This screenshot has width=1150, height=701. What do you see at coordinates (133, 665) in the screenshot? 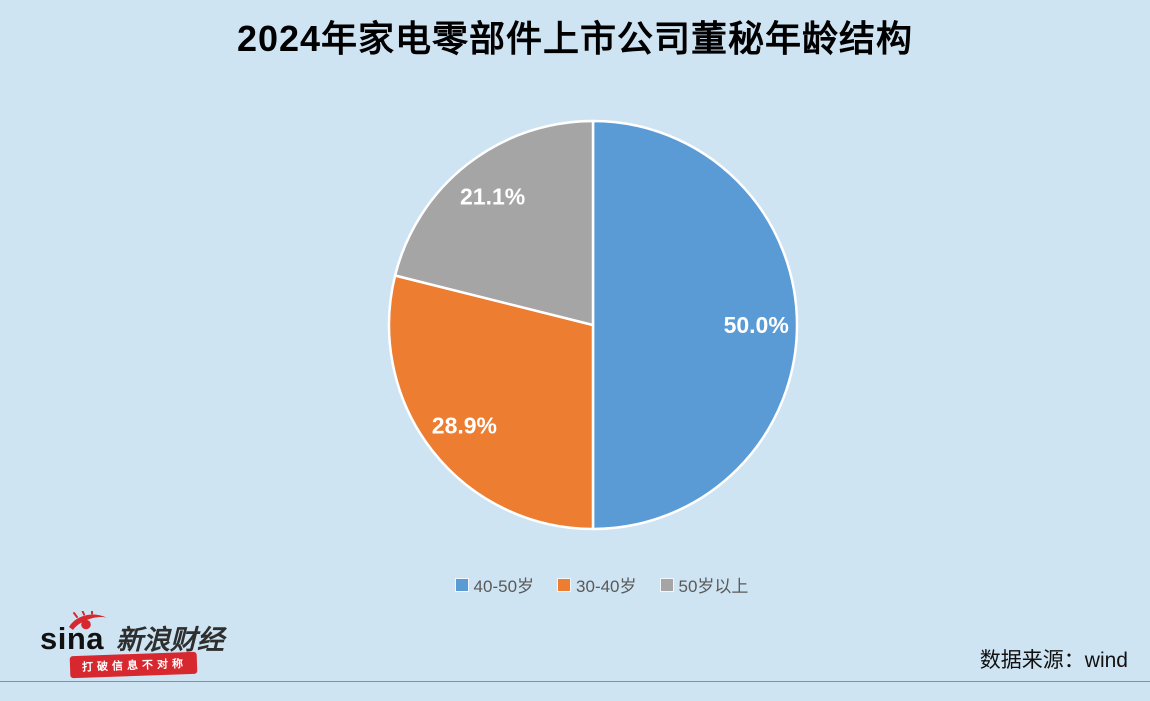
I see `logo-slogan-banner: 打破信息不对称` at bounding box center [133, 665].